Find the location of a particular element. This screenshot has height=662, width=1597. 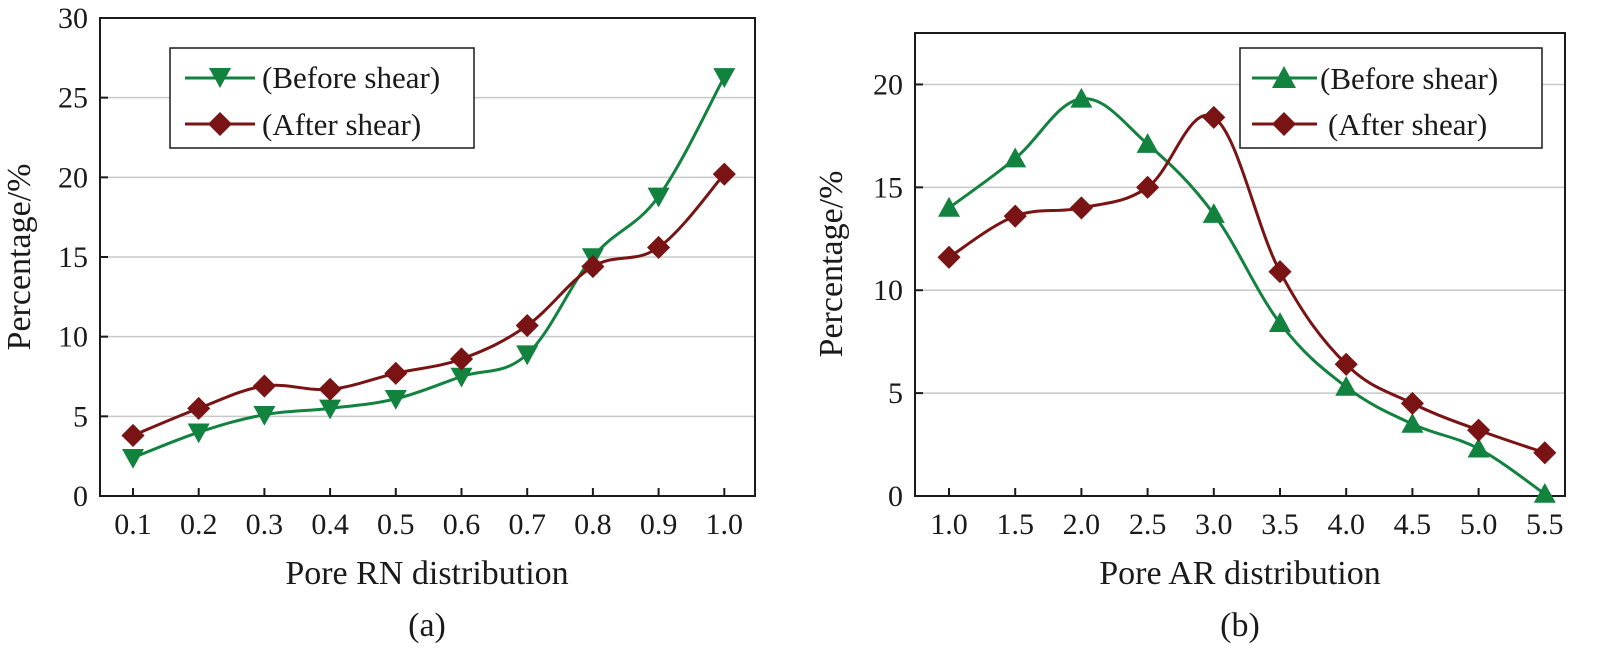

x-tick-label: 0.4 is located at coordinates (330, 524).